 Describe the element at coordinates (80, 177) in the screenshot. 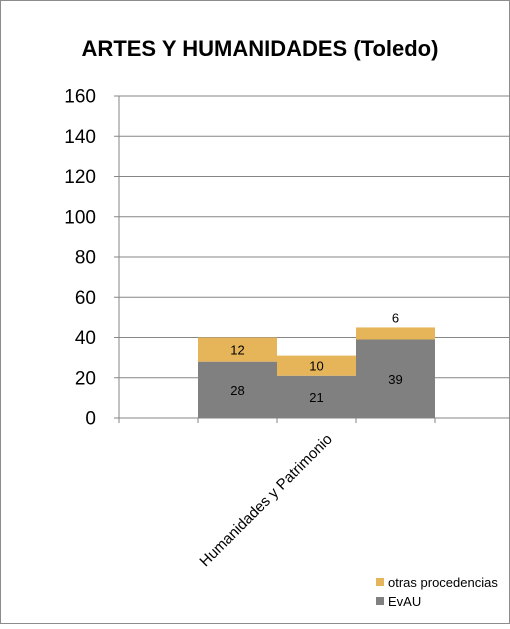

I see `y-tick-label: 120` at that location.